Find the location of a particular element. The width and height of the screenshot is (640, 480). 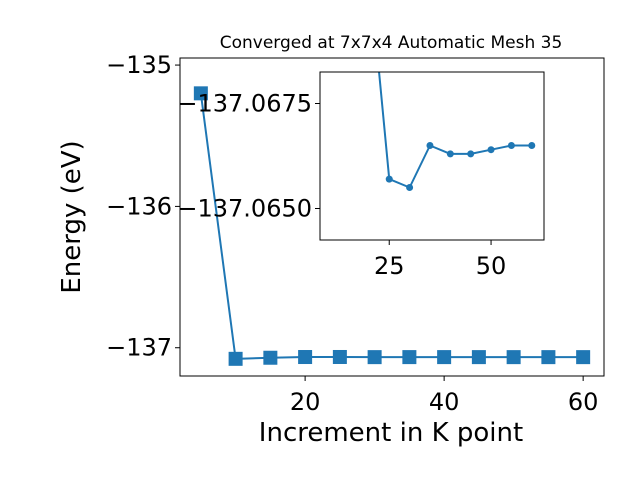

inset-axes-frame is located at coordinates (432, 156).